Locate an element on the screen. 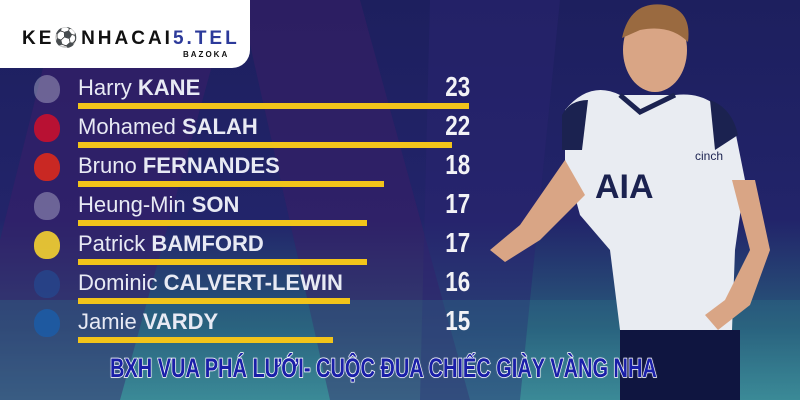 This screenshot has width=800, height=400. last-name: FERNANDES is located at coordinates (211, 165).